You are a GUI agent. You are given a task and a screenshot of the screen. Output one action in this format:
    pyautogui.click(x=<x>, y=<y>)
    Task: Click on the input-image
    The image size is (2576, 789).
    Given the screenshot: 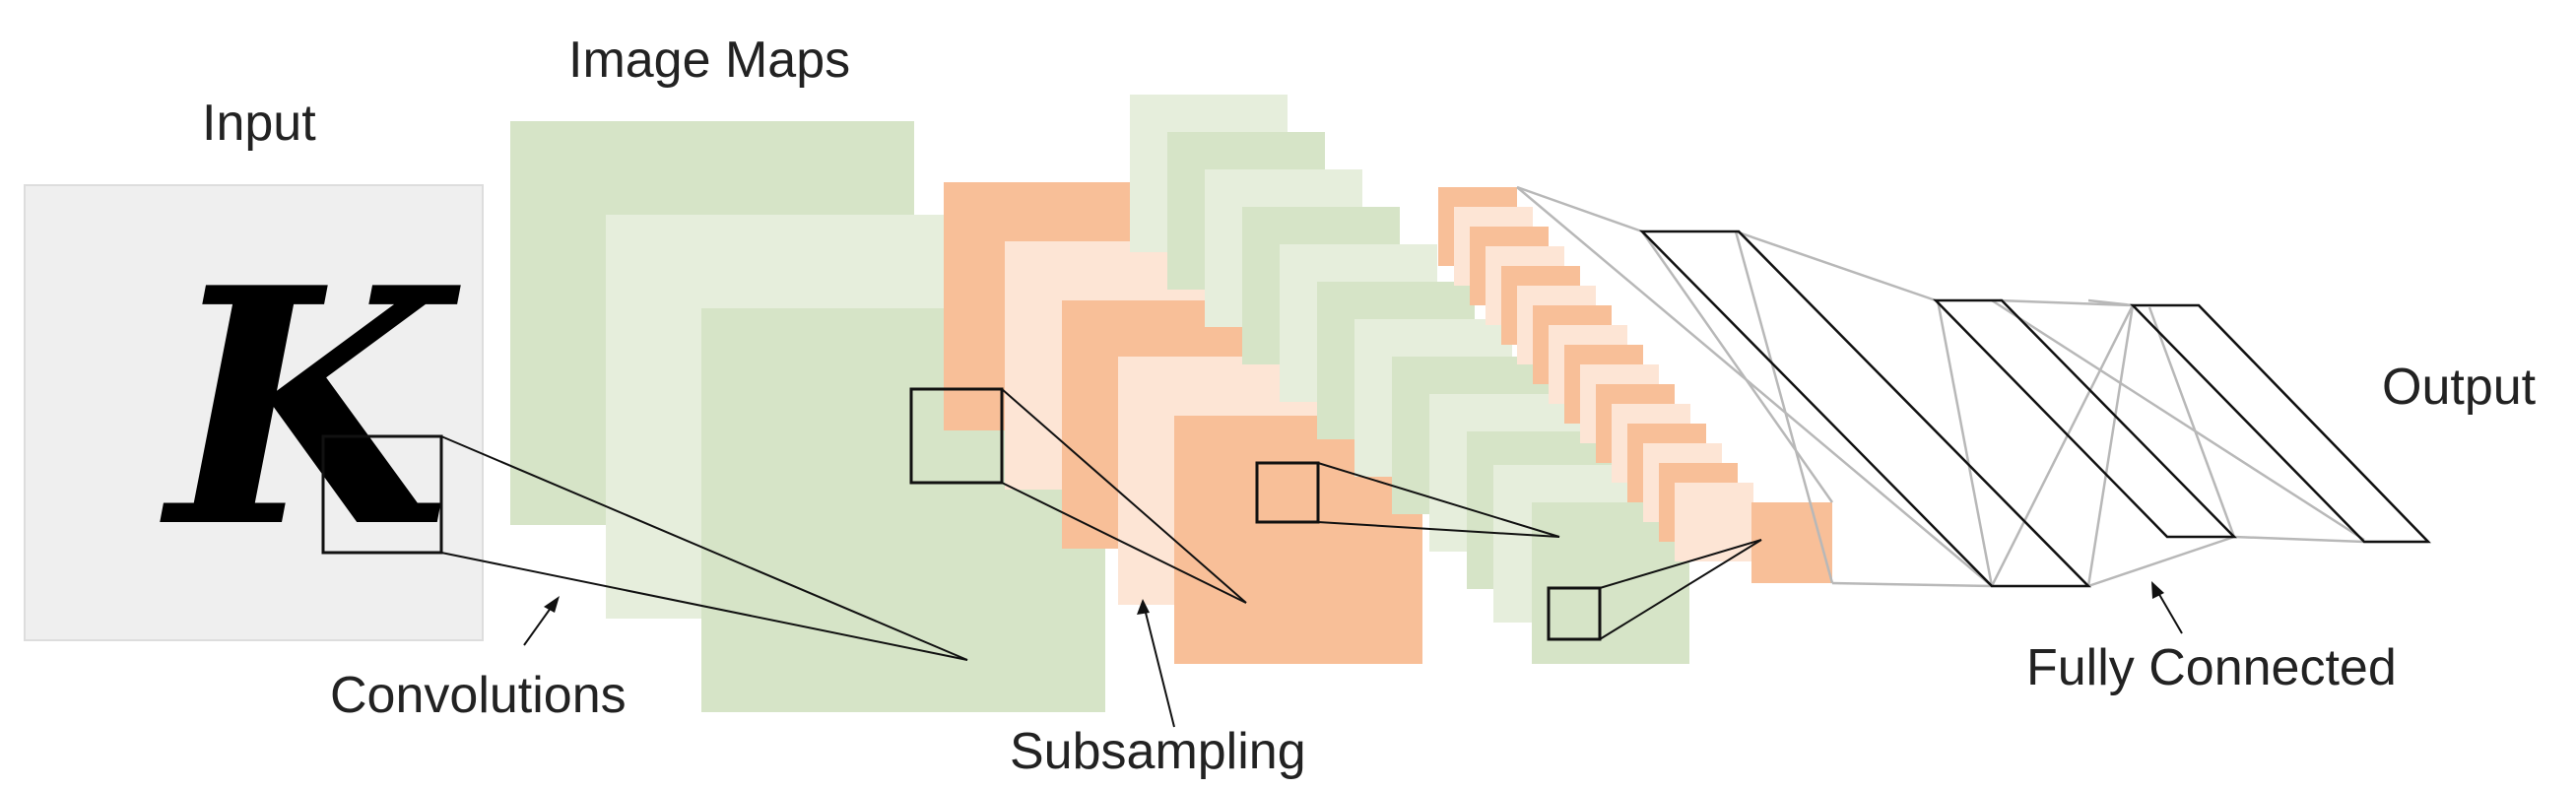 What is the action you would take?
    pyautogui.click(x=254, y=412)
    